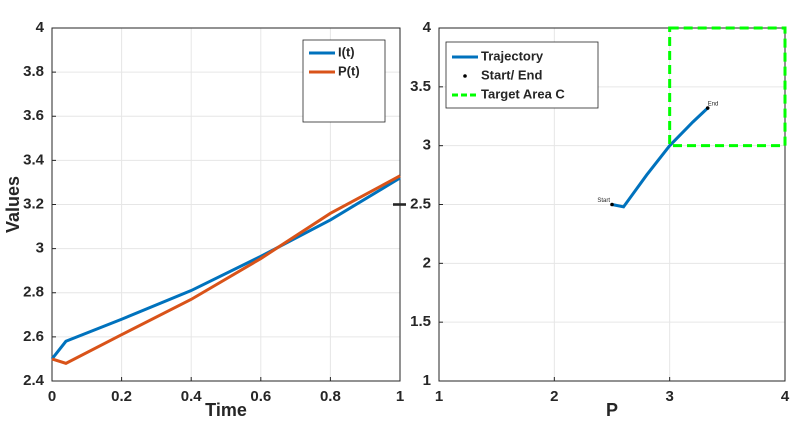 This screenshot has width=797, height=442. What do you see at coordinates (727, 87) in the screenshot?
I see `target-area` at bounding box center [727, 87].